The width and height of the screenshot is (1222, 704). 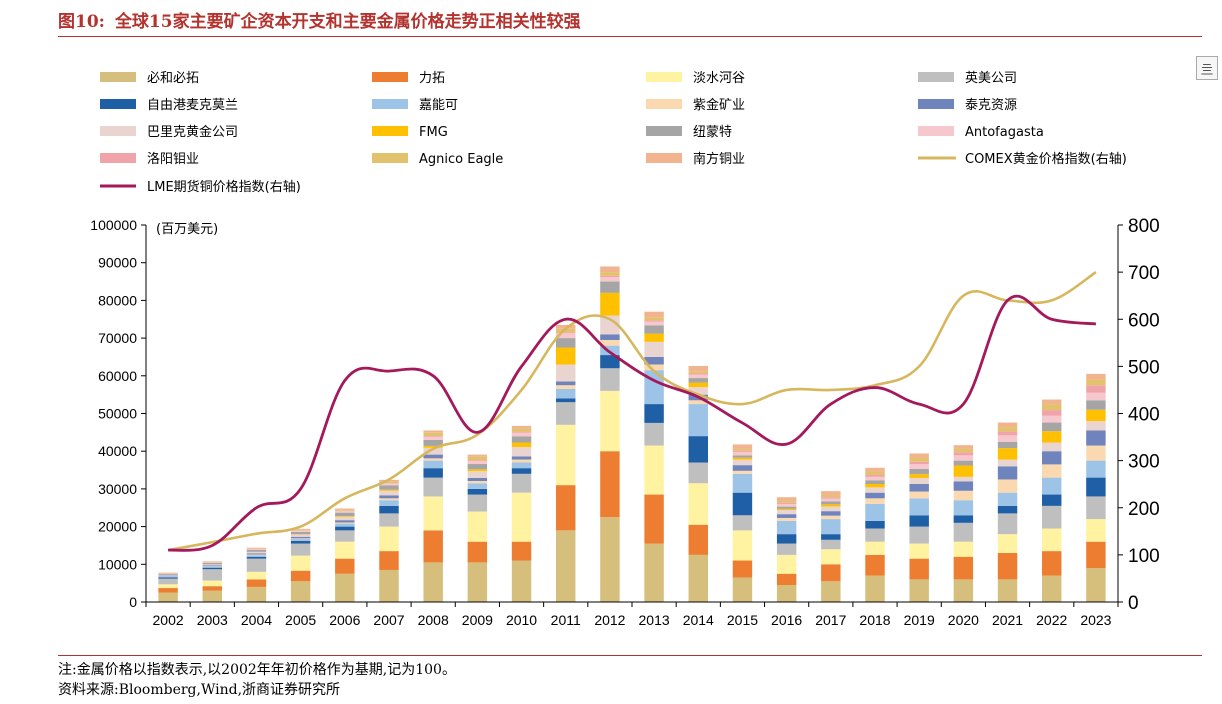 What do you see at coordinates (117, 263) in the screenshot?
I see `y-tick-label: 90000` at bounding box center [117, 263].